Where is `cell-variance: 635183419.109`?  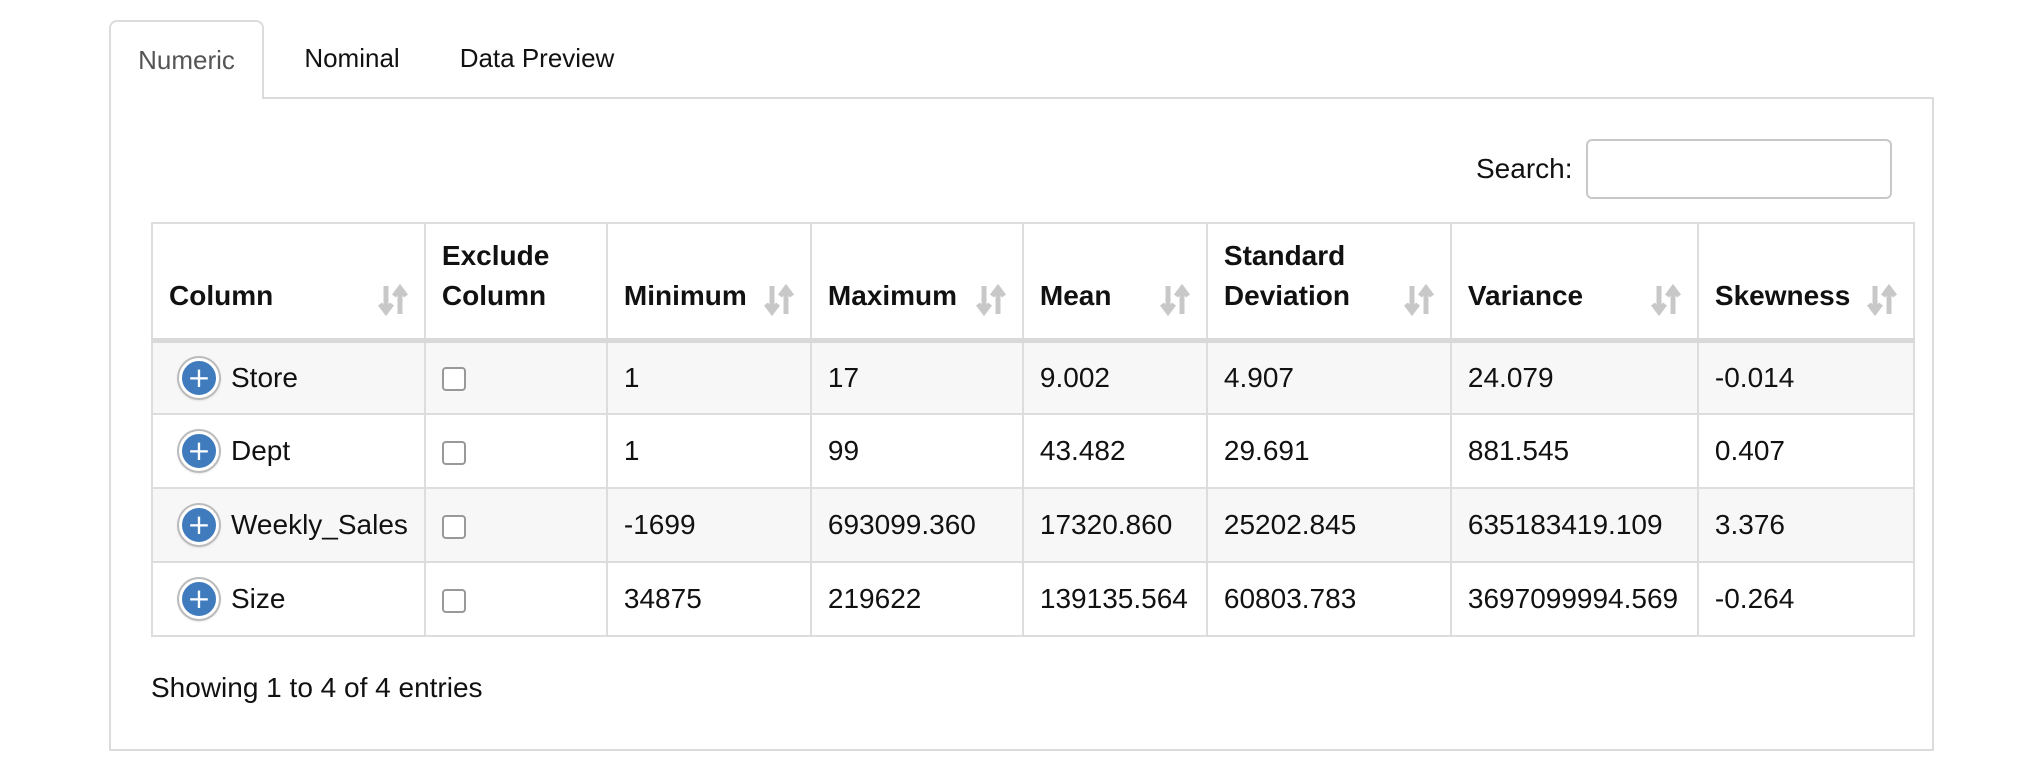
cell-variance: 635183419.109 is located at coordinates (1574, 525).